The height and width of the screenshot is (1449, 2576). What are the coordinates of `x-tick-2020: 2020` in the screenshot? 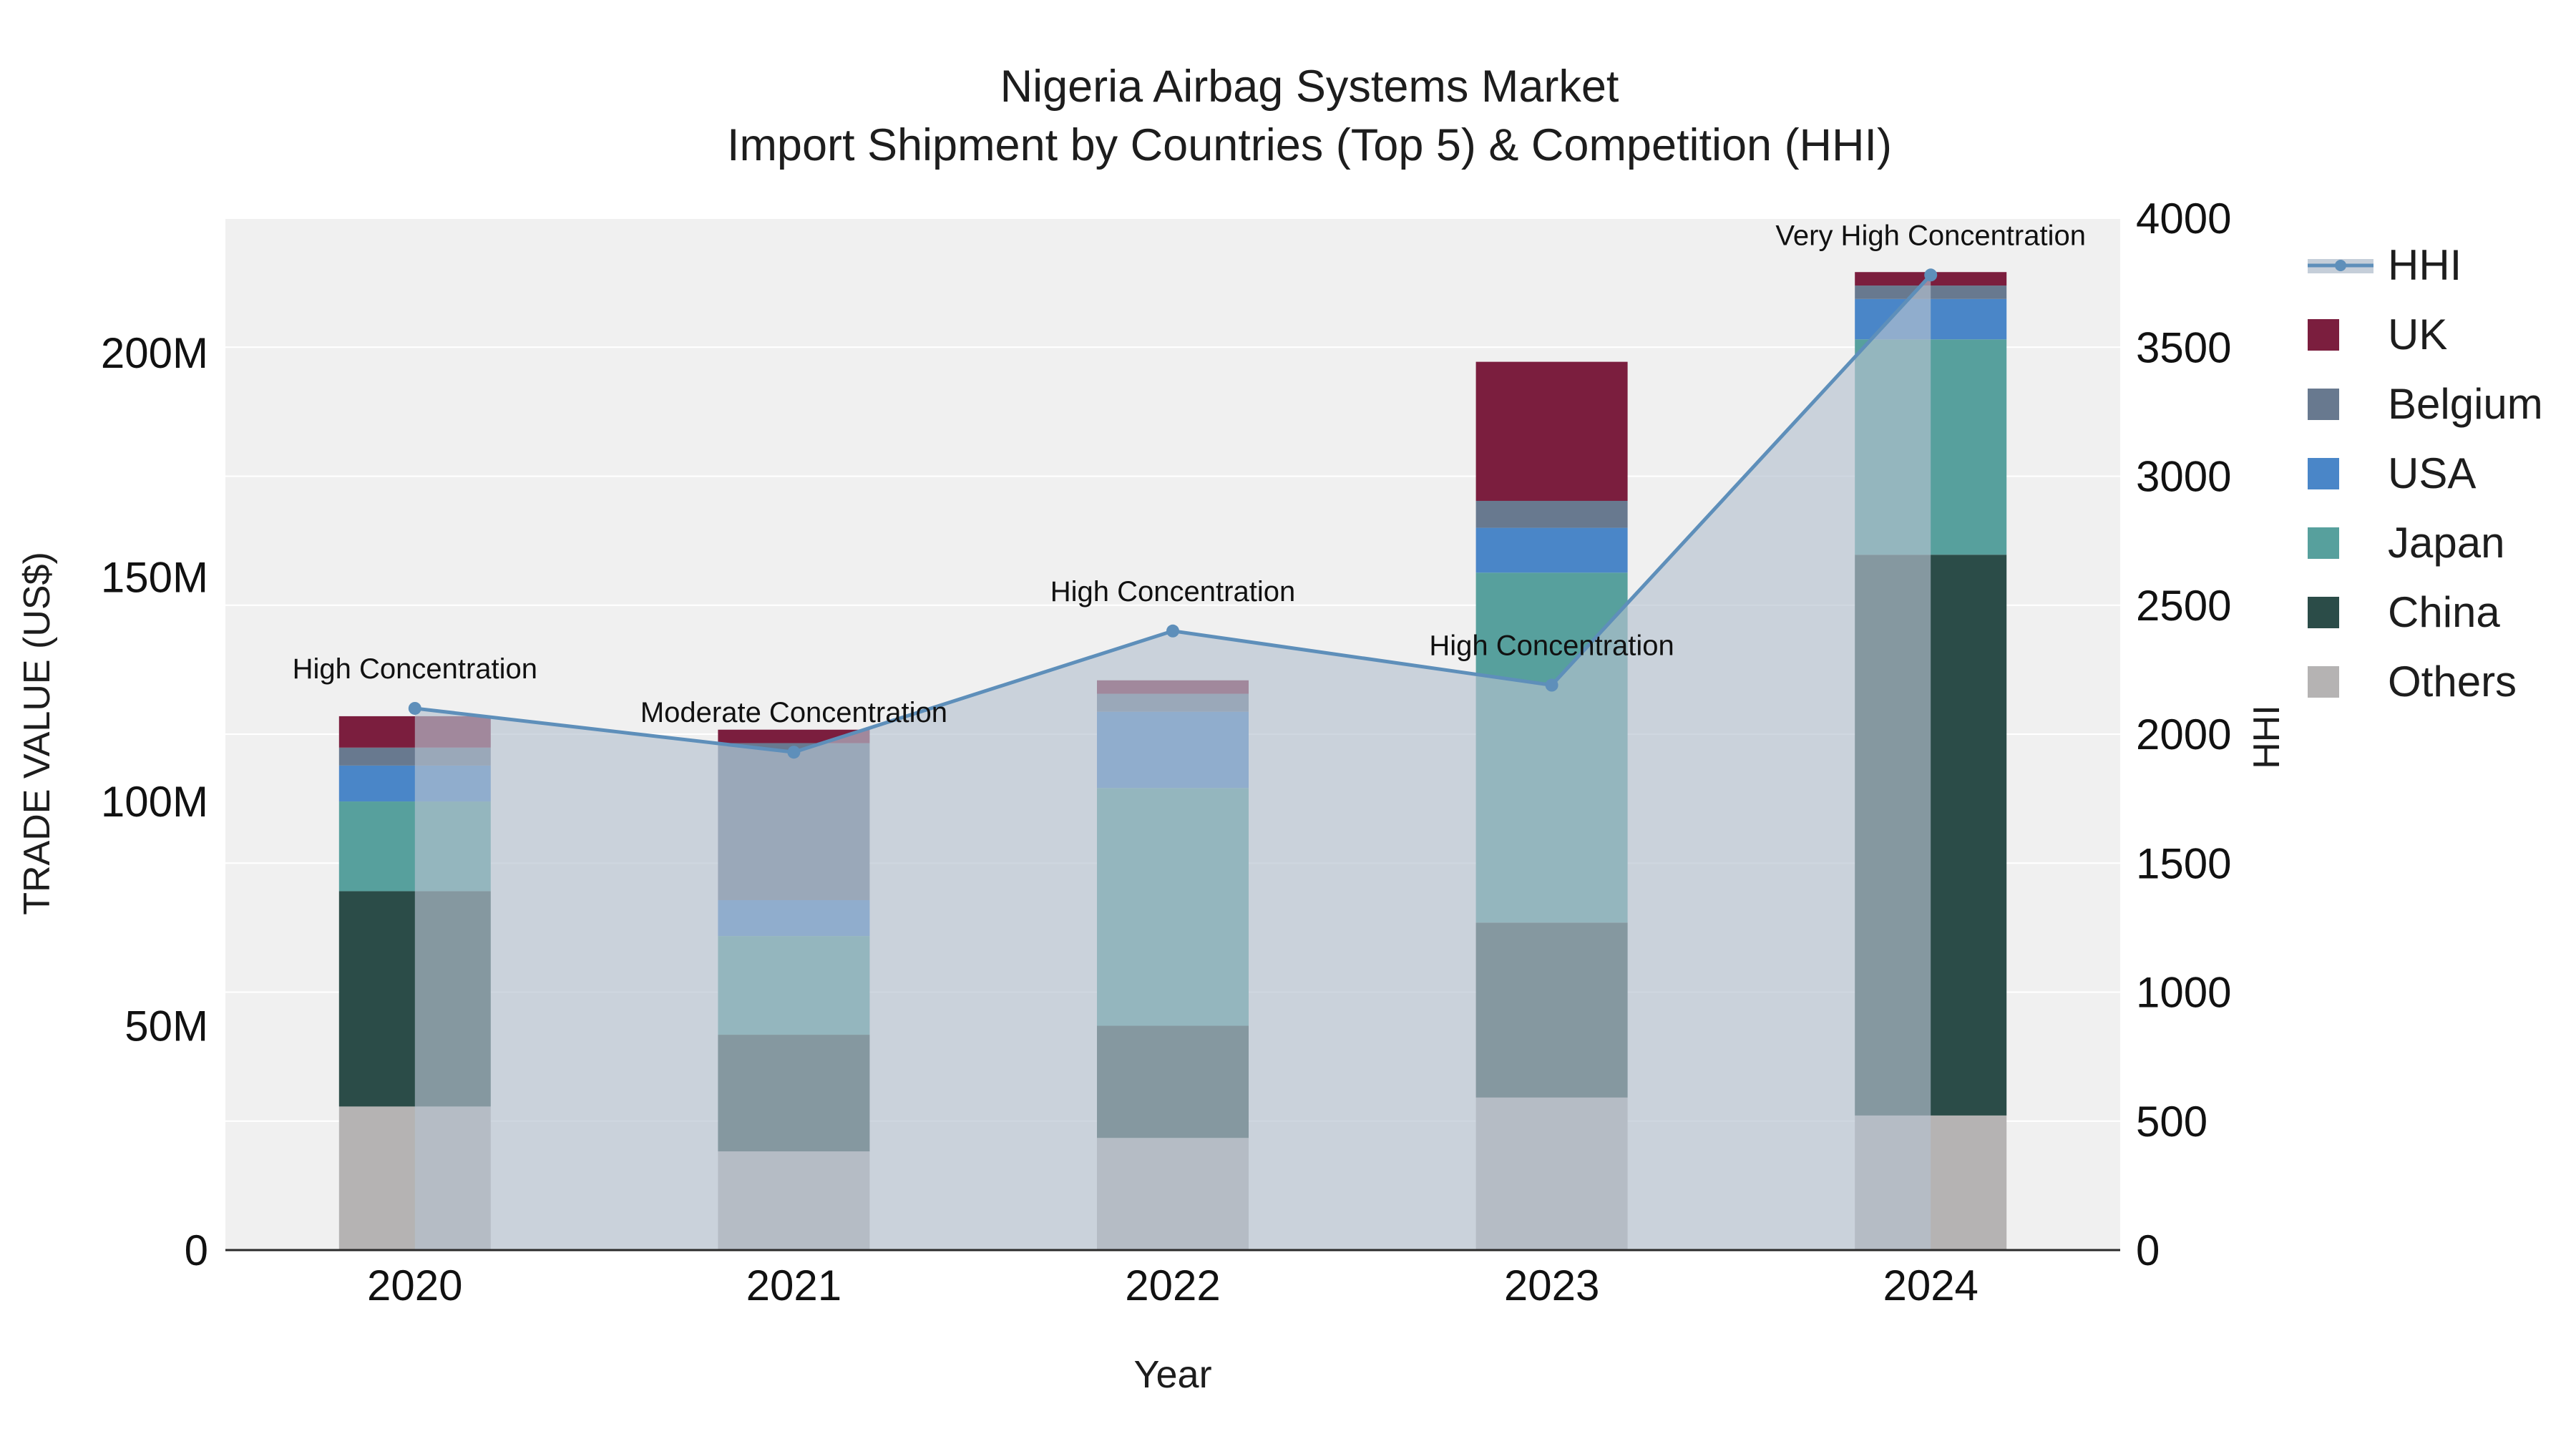 It's located at (414, 1285).